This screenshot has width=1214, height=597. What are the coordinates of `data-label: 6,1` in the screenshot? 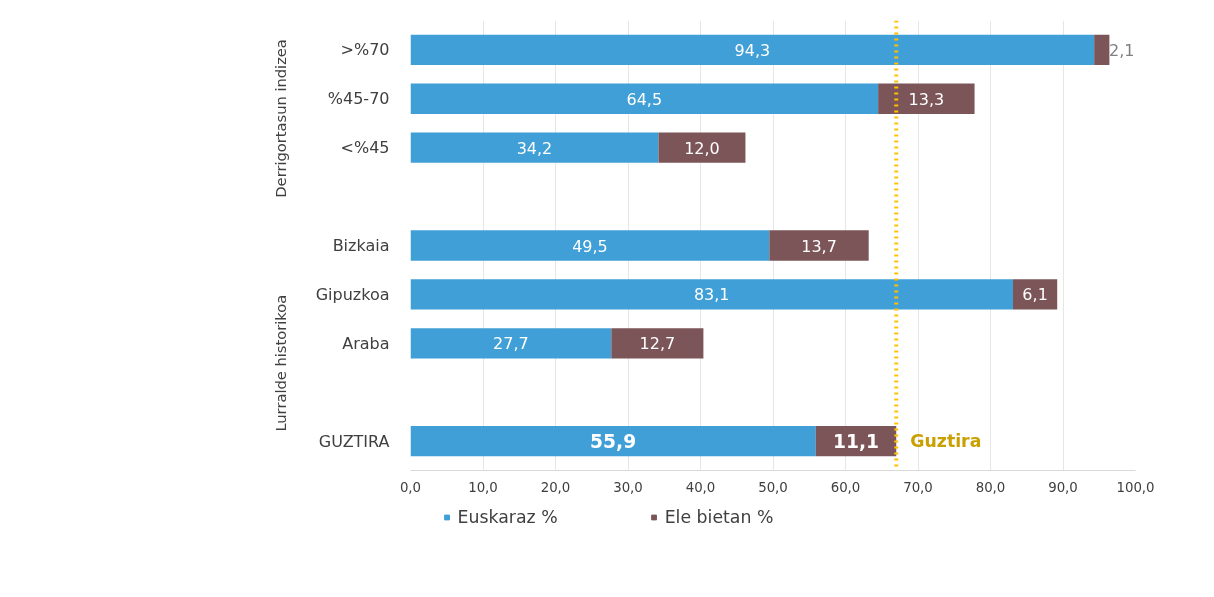 It's located at (1035, 295).